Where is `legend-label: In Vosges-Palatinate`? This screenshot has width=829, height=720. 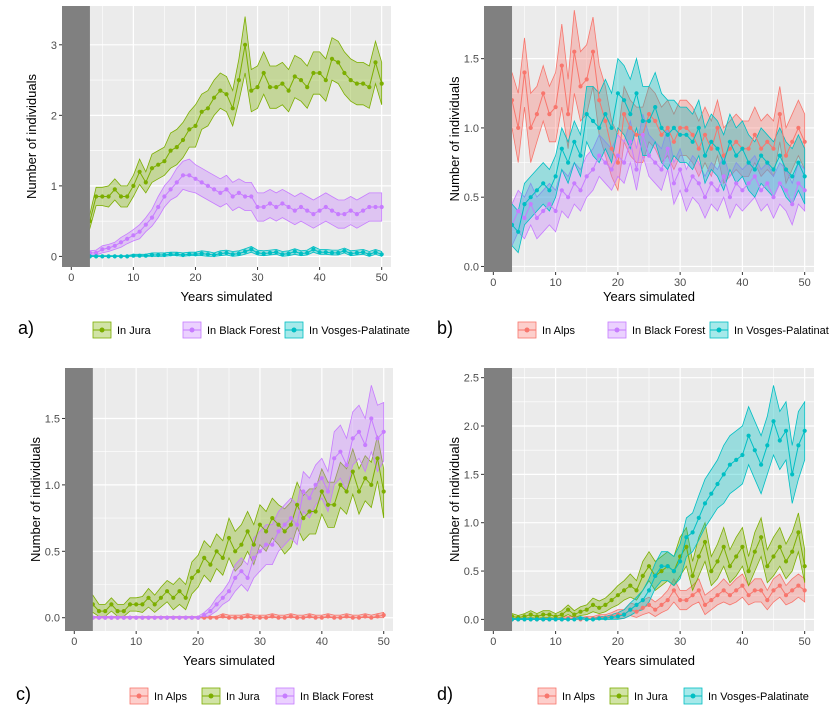
legend-label: In Vosges-Palatinate is located at coordinates (781, 331).